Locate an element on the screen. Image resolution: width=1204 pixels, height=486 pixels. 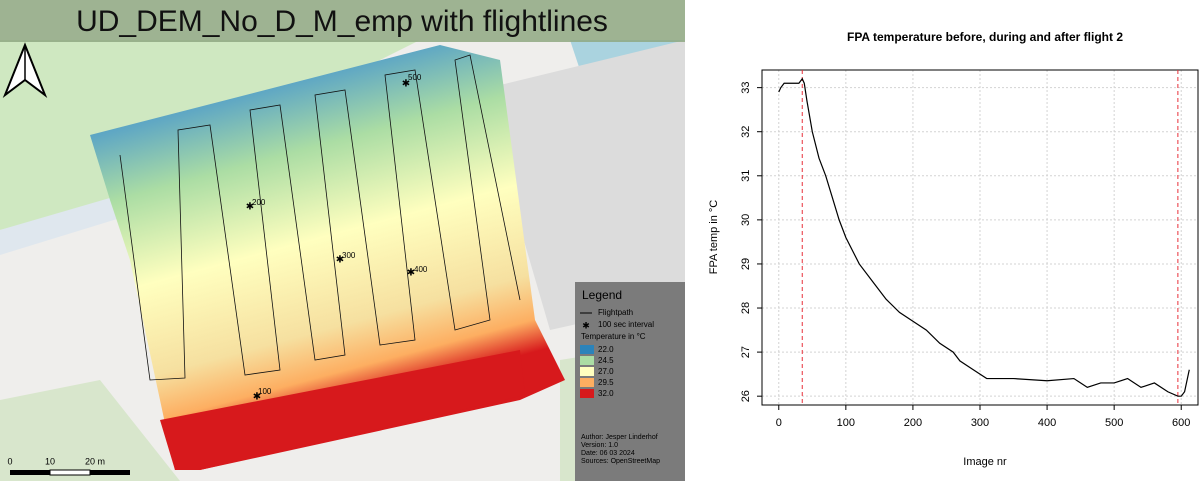
temperature-raster-hot is located at coordinates (342, 410).